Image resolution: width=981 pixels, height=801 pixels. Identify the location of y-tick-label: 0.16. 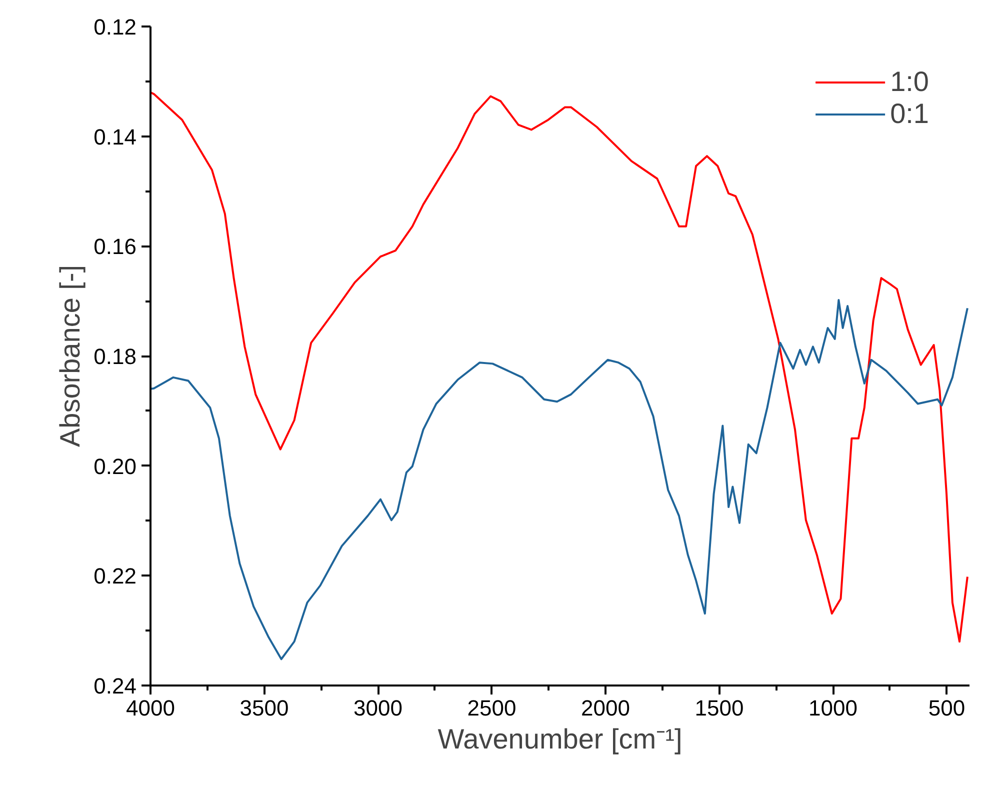
(115, 247).